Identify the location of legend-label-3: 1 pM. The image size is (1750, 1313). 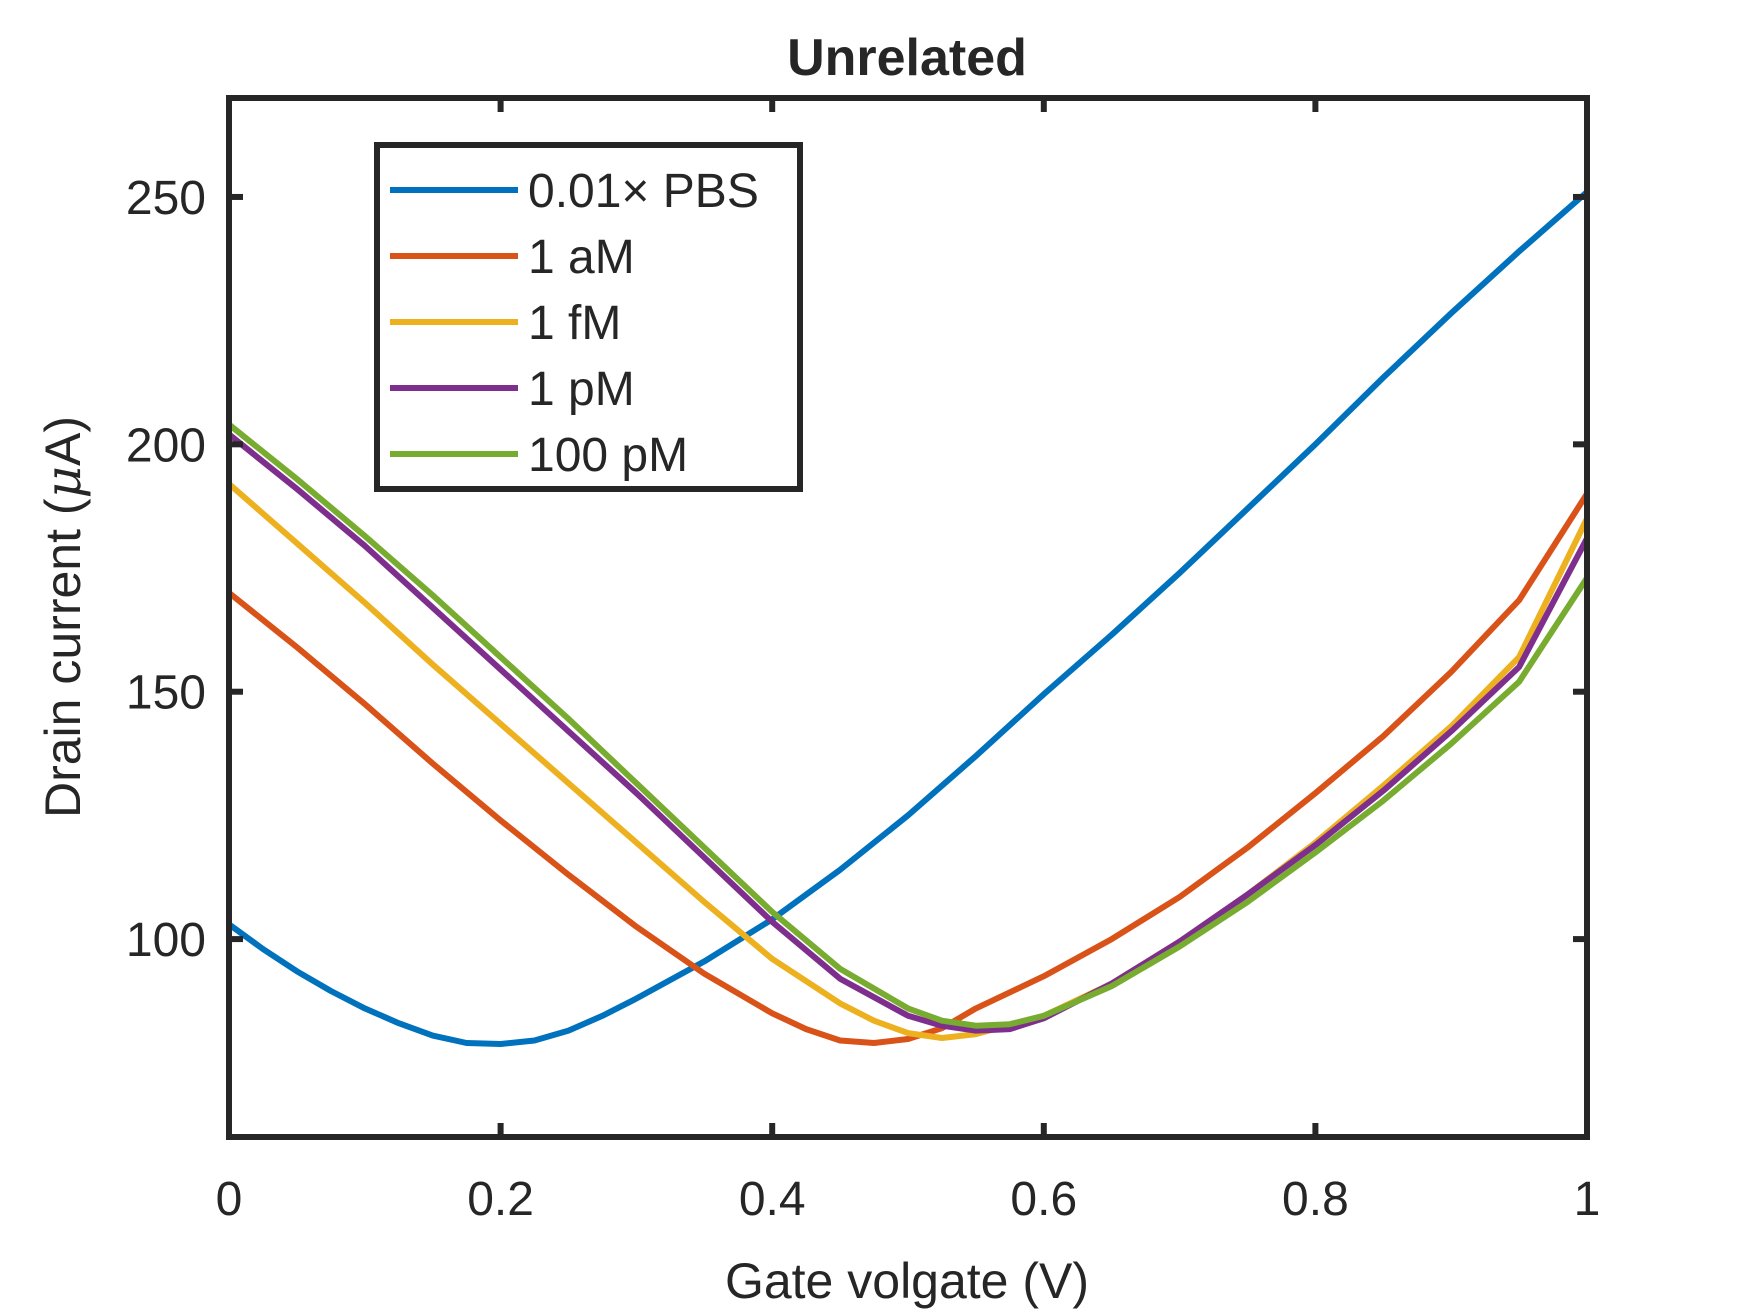
(581, 389).